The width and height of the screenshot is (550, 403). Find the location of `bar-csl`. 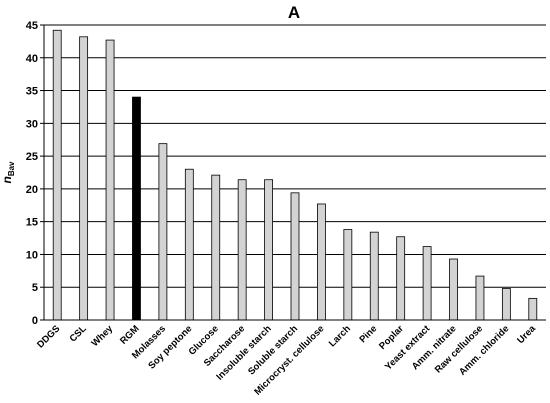

bar-csl is located at coordinates (84, 178).